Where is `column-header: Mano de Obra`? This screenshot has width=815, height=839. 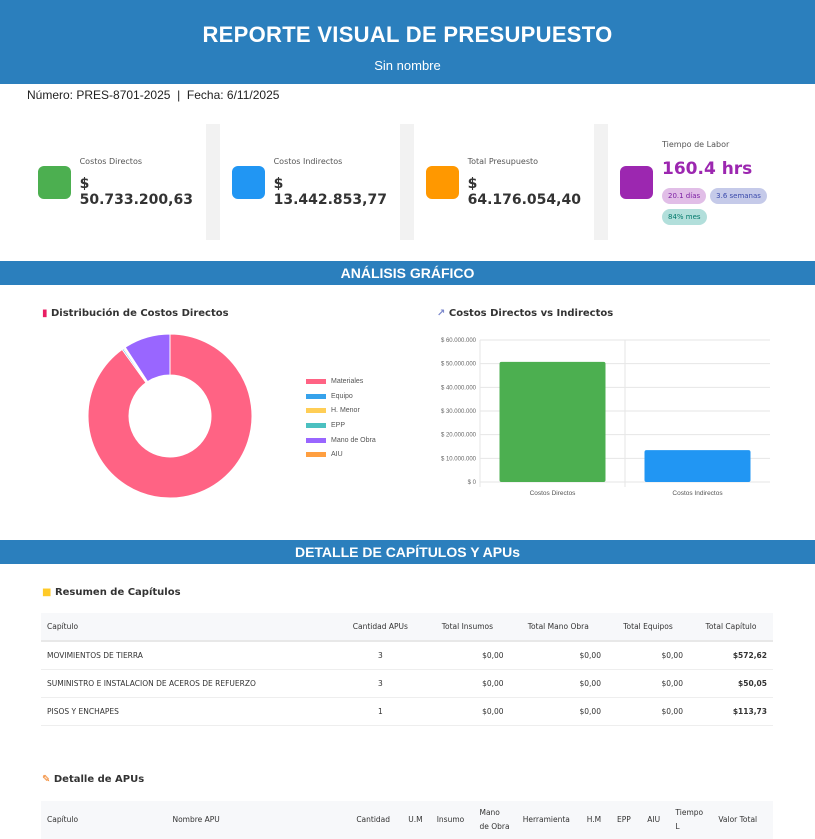 column-header: Mano de Obra is located at coordinates (495, 820).